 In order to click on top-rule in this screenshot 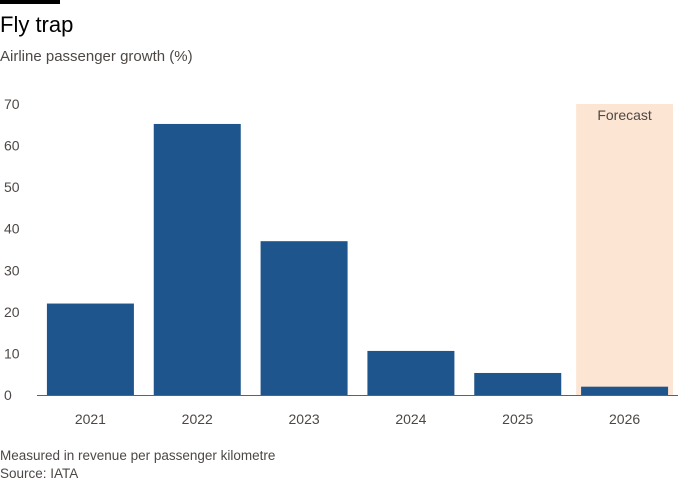, I will do `click(30, 2)`.